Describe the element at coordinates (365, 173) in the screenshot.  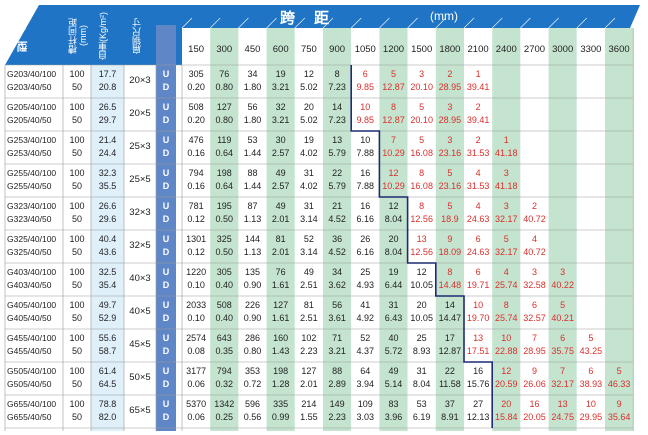
I see `load-u-value: 16` at that location.